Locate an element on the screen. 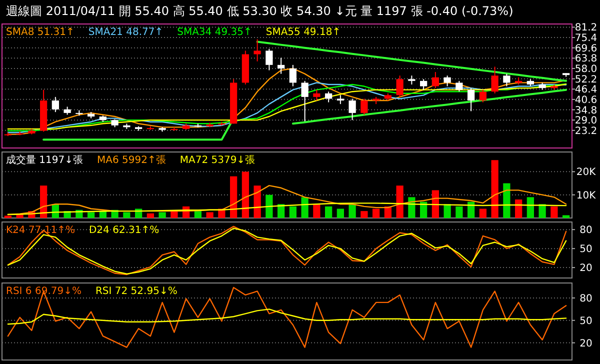 This screenshot has width=600, height=364. y-tick-label: 75.4 is located at coordinates (586, 38).